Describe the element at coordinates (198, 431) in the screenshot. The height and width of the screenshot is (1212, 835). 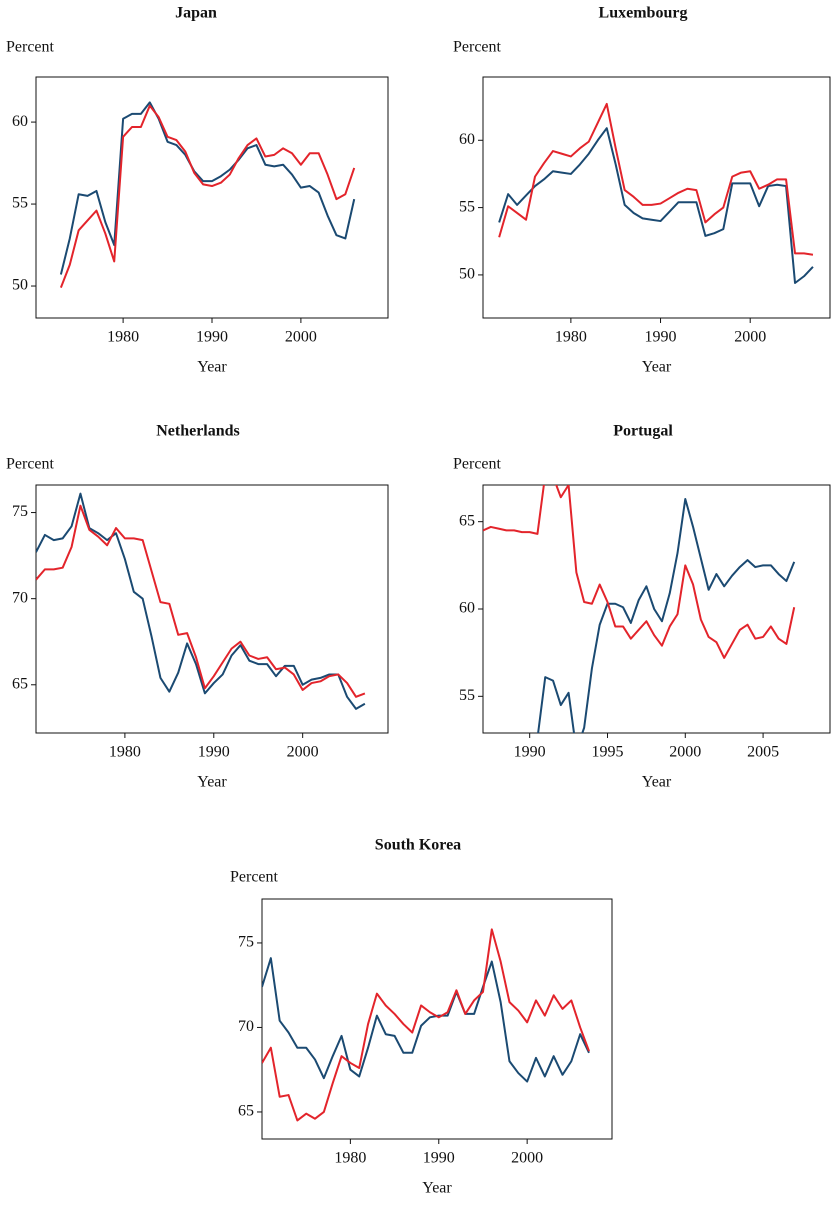
I see `chart-title: Netherlands` at that location.